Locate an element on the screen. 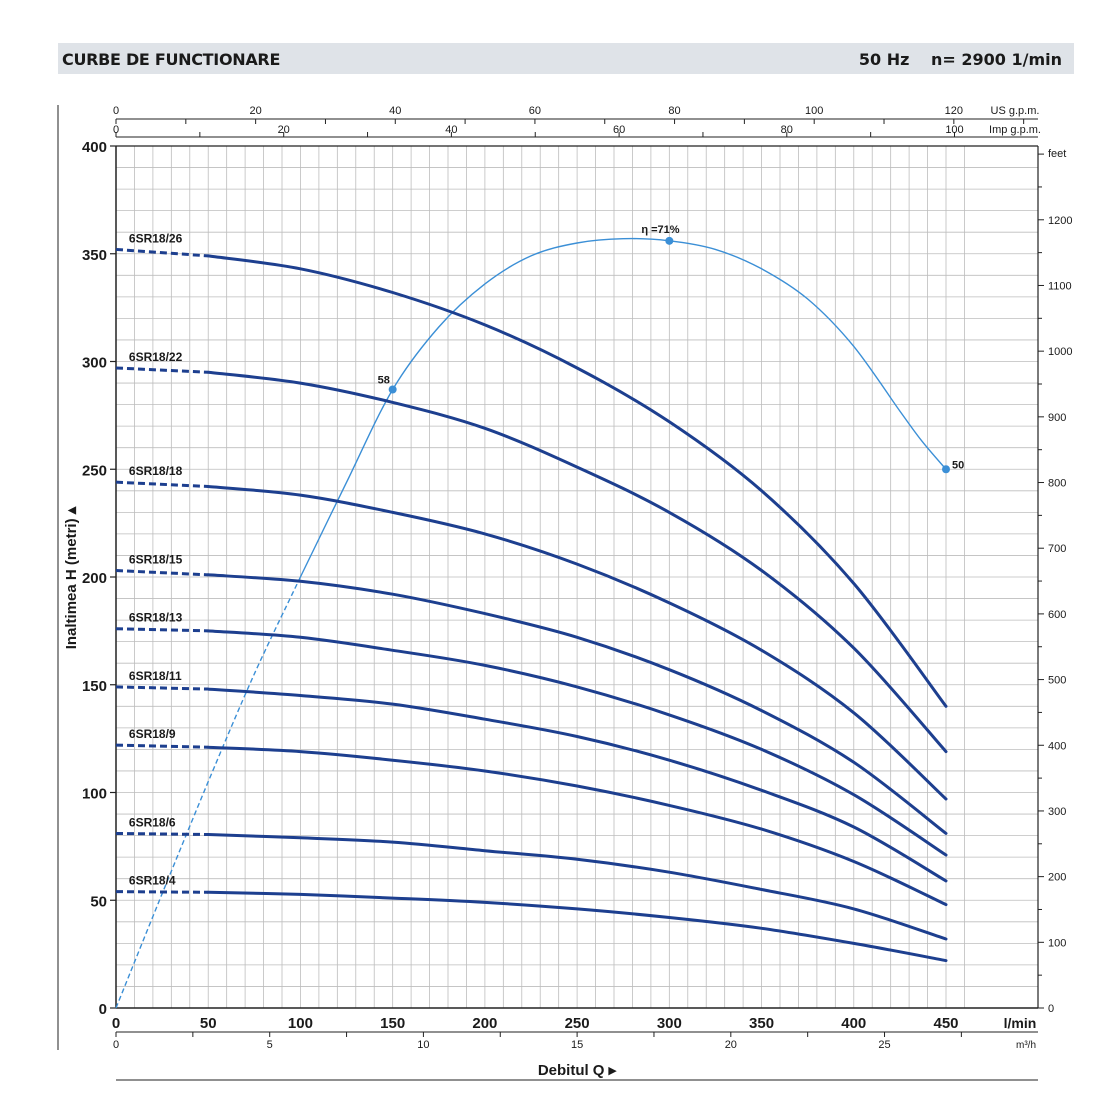 The width and height of the screenshot is (1112, 1098). x-tick-label: 150 is located at coordinates (392, 1023).